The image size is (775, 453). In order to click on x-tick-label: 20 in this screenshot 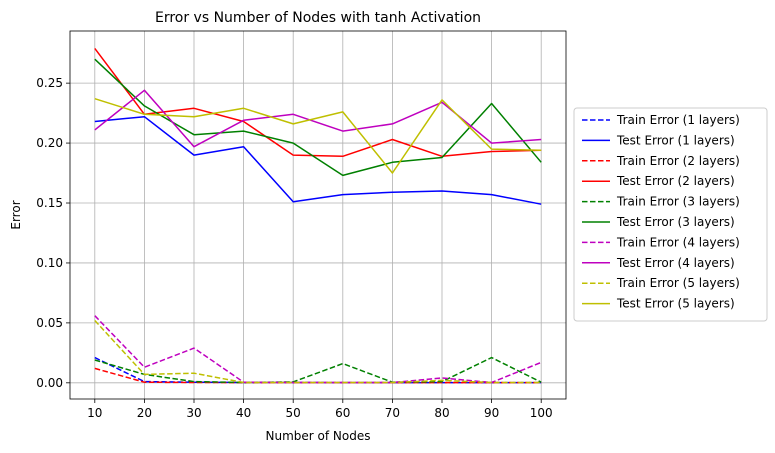, I will do `click(144, 413)`.